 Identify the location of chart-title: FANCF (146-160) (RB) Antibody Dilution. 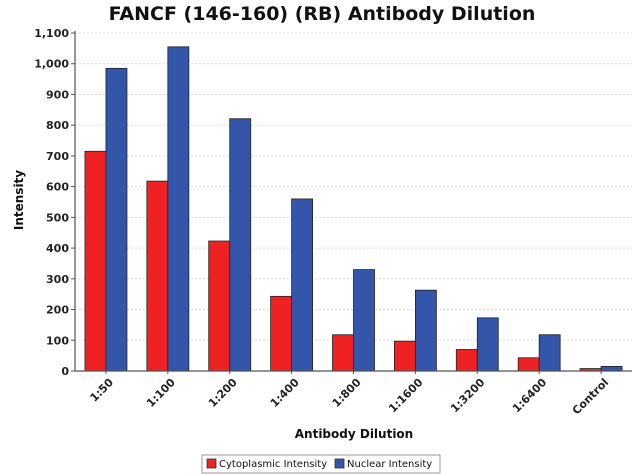
(322, 14).